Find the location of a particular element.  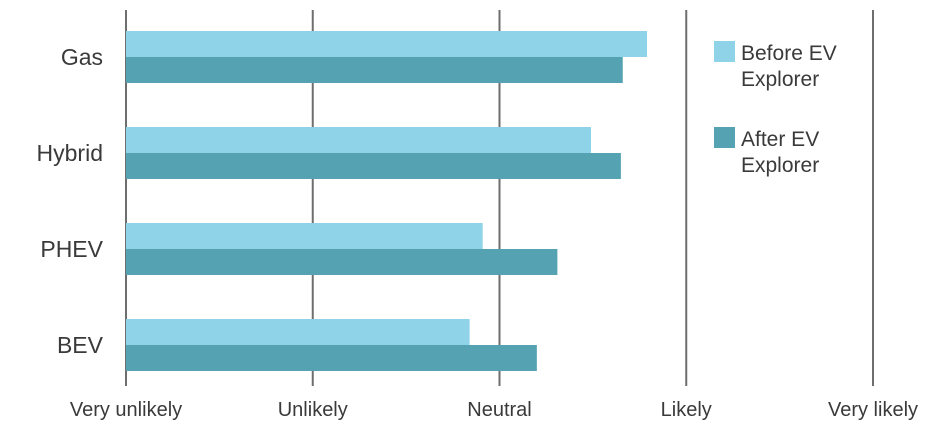

legend: Before EV Explorer After EV Explorer is located at coordinates (775, 109).